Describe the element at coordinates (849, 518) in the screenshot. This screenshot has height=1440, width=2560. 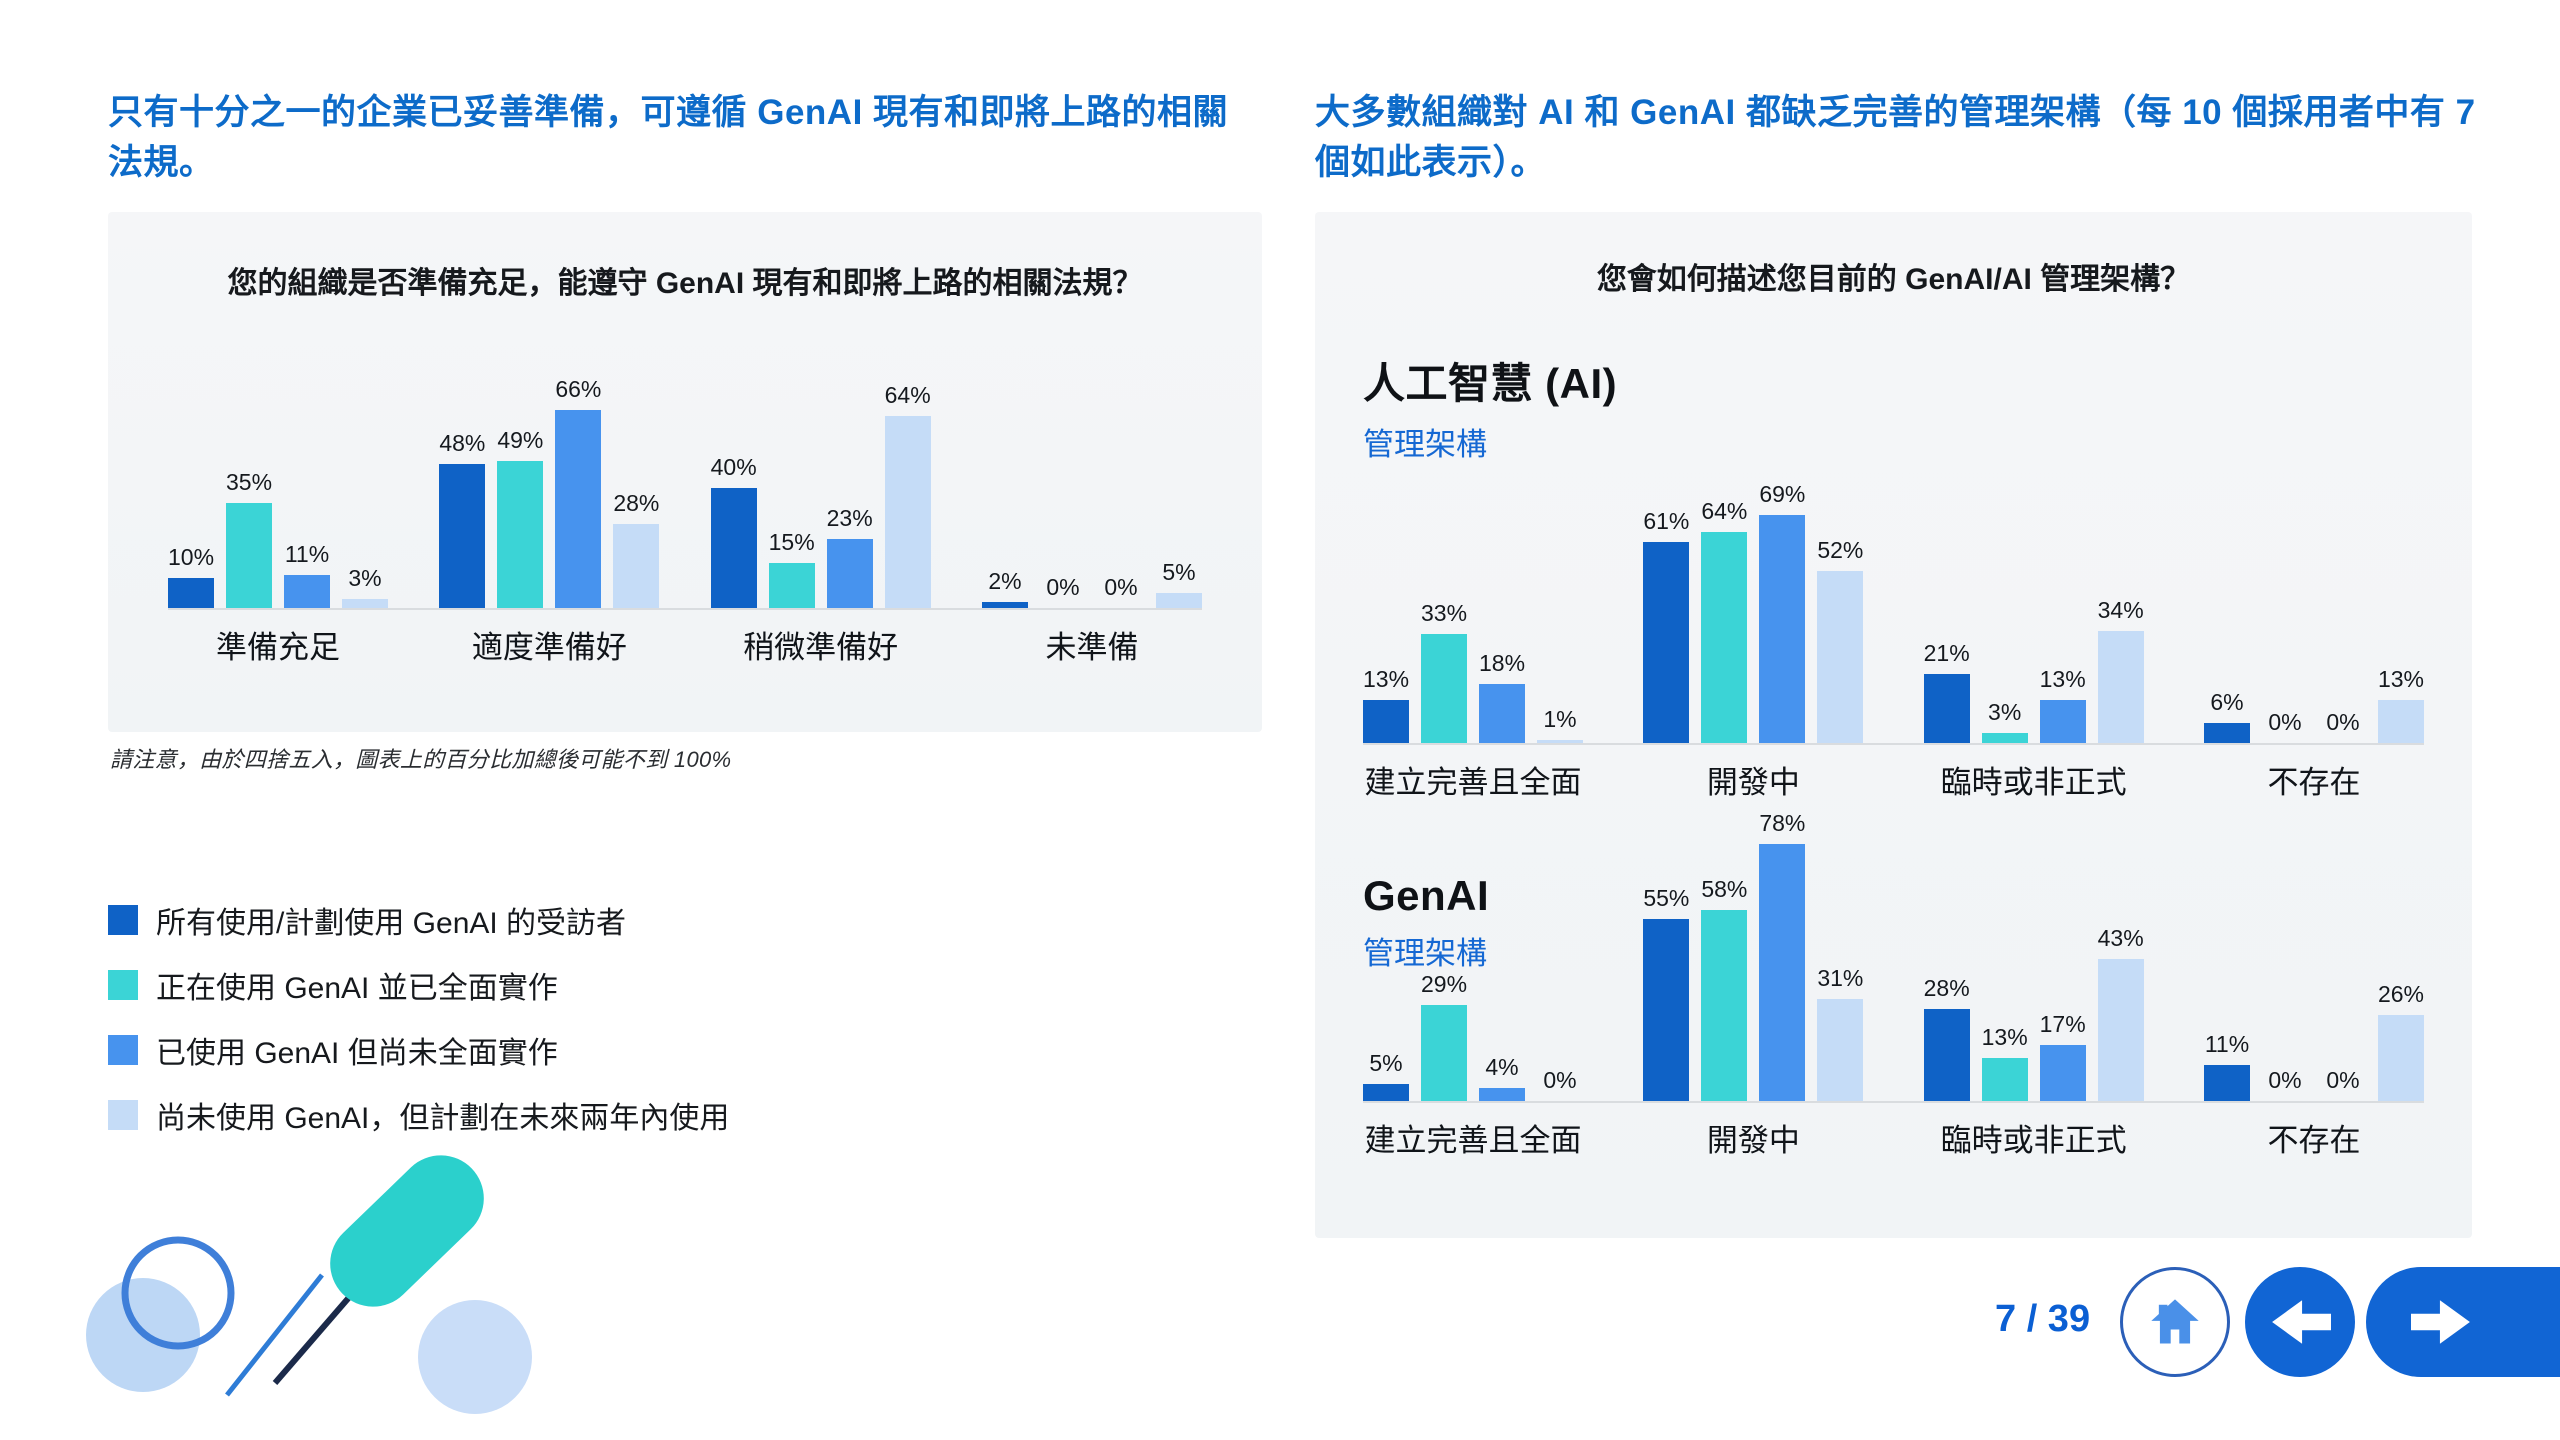
I see `bar-value-label: 23%` at that location.